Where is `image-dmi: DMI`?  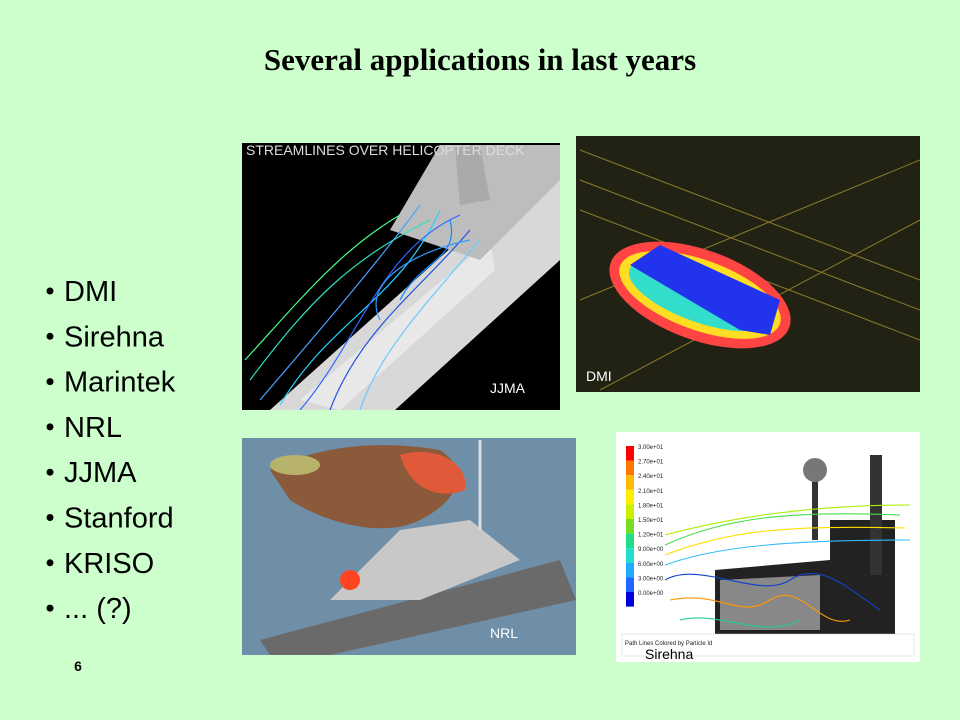 image-dmi: DMI is located at coordinates (748, 264).